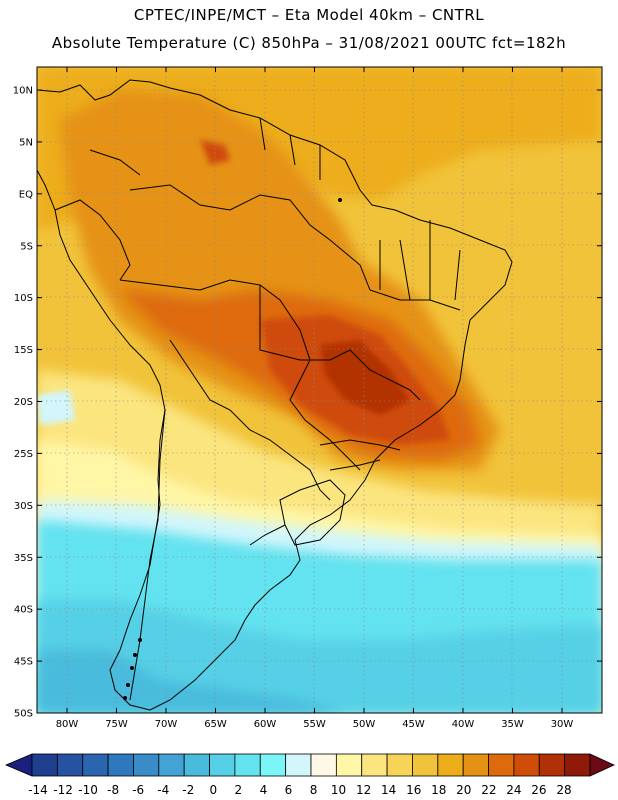  What do you see at coordinates (438, 790) in the screenshot?
I see `colorbar-label: 18` at bounding box center [438, 790].